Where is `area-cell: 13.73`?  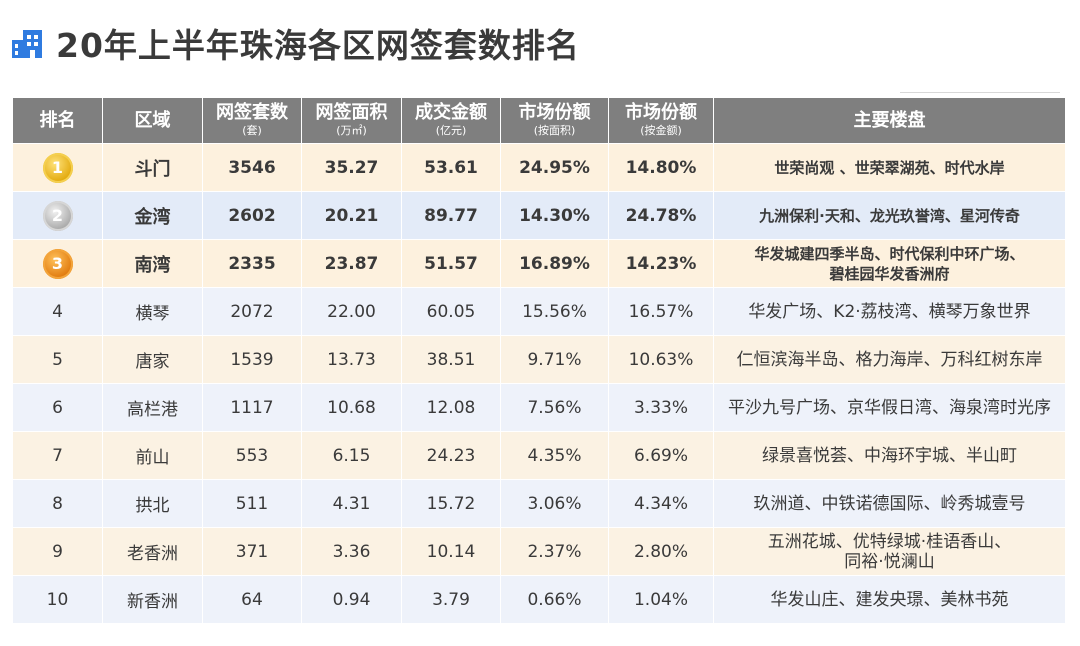
area-cell: 13.73 is located at coordinates (351, 359).